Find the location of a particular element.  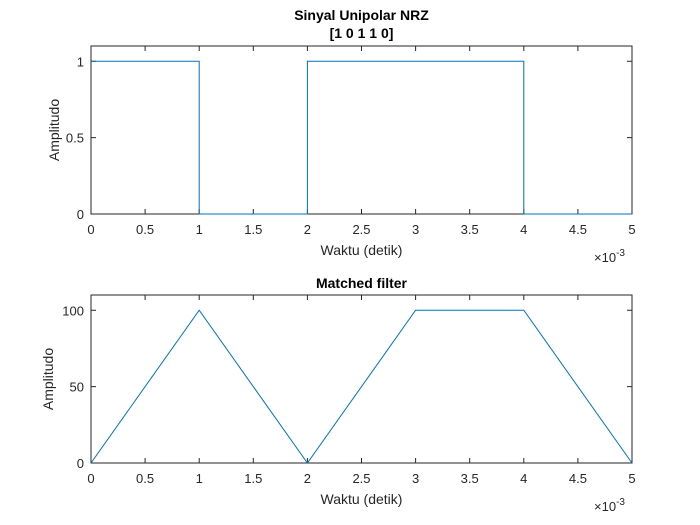

y-tick-label: 1 is located at coordinates (80, 61).